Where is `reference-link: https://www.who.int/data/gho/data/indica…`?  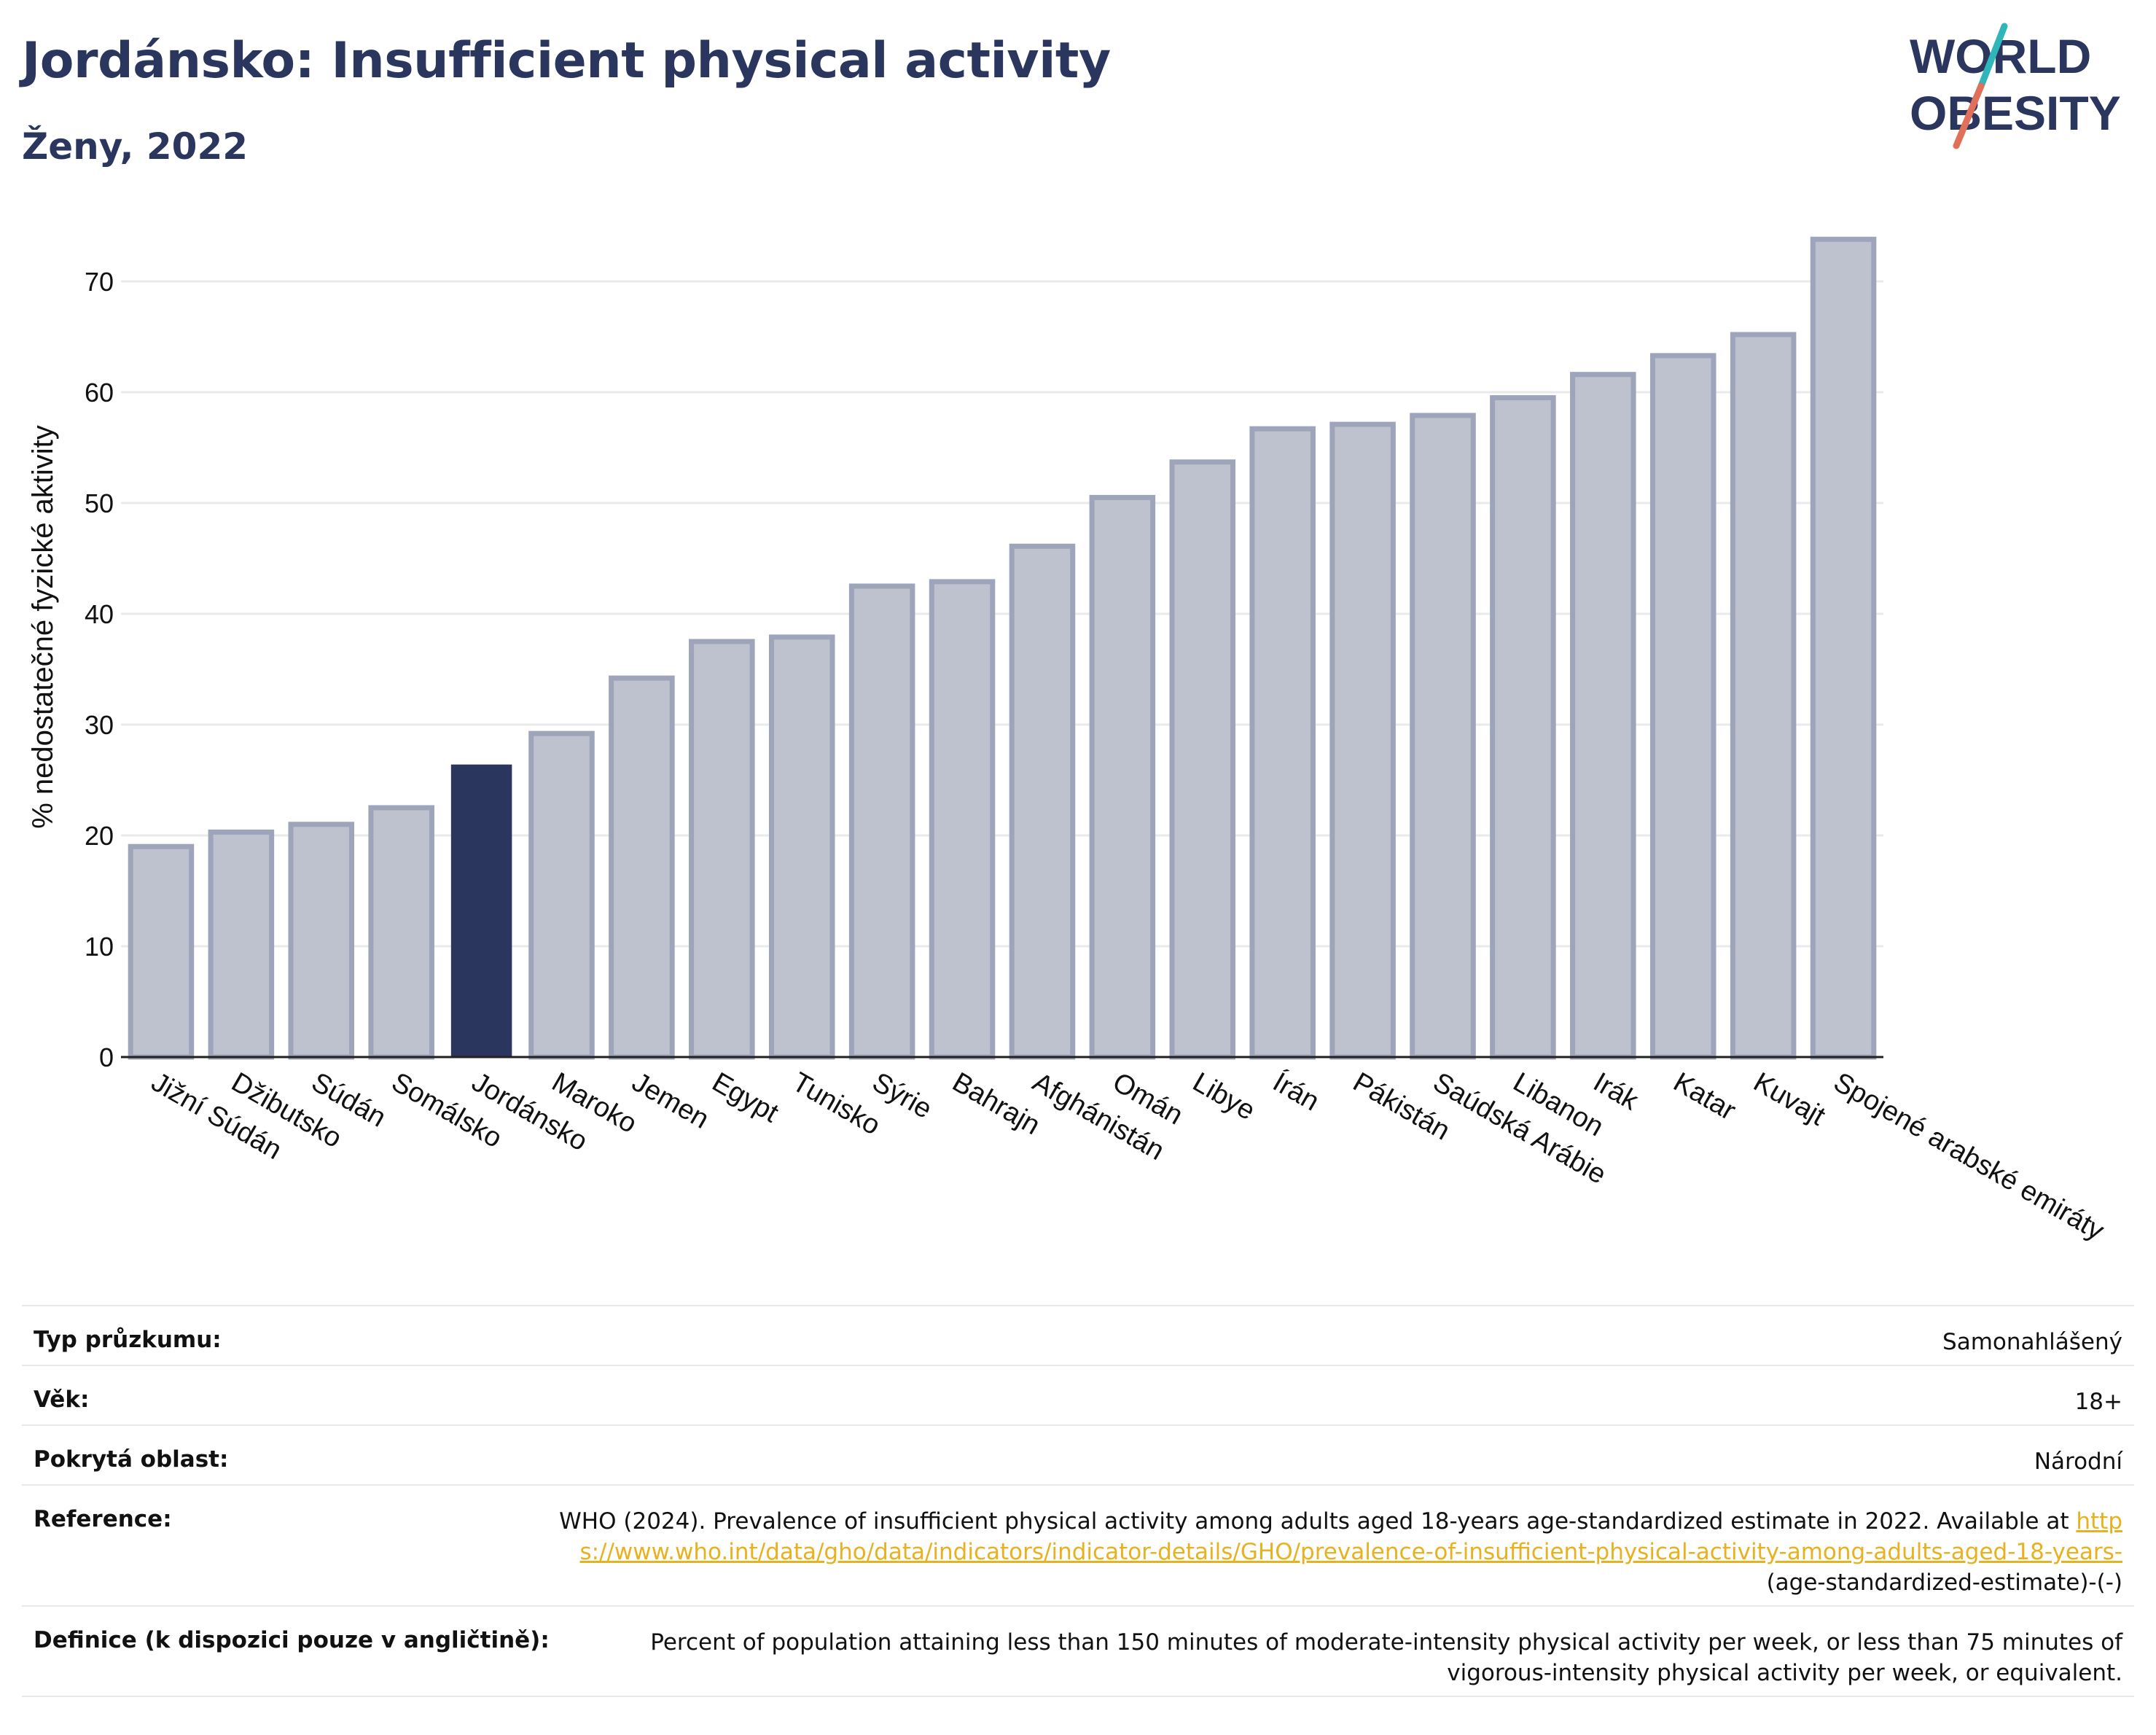
reference-link: https://www.who.int/data/gho/data/indica… is located at coordinates (1350, 1537).